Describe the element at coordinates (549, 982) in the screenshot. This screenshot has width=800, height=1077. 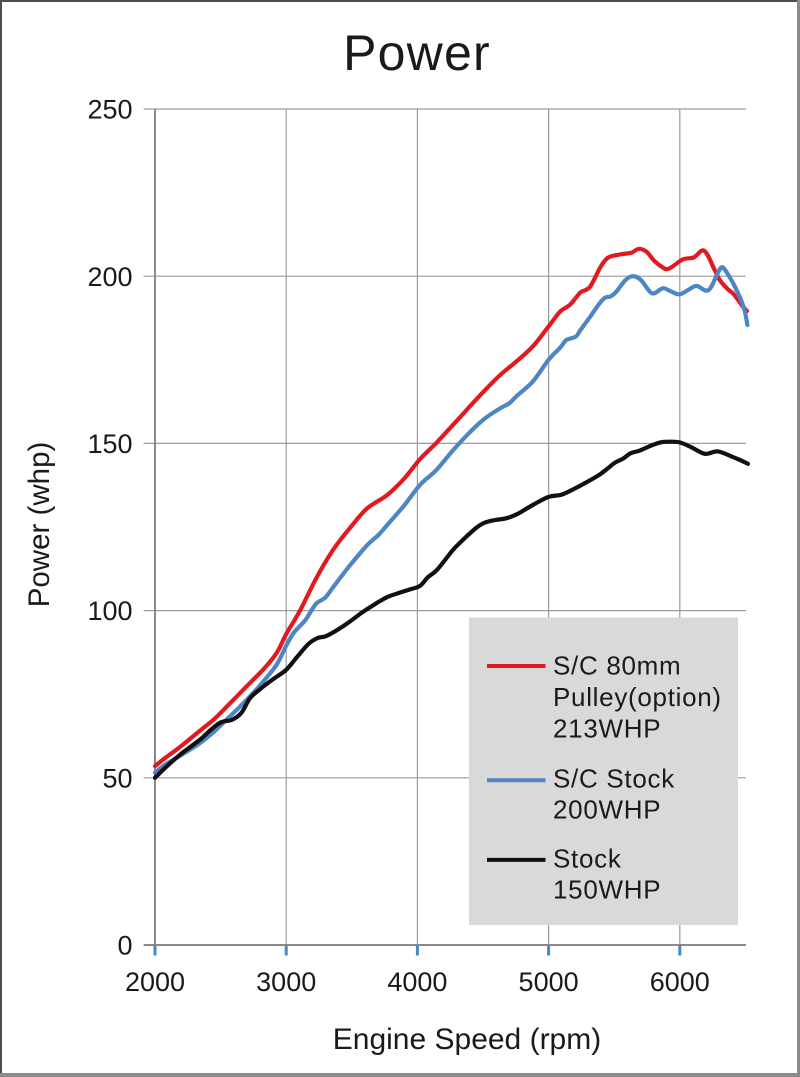
I see `svg-text: 5000` at that location.